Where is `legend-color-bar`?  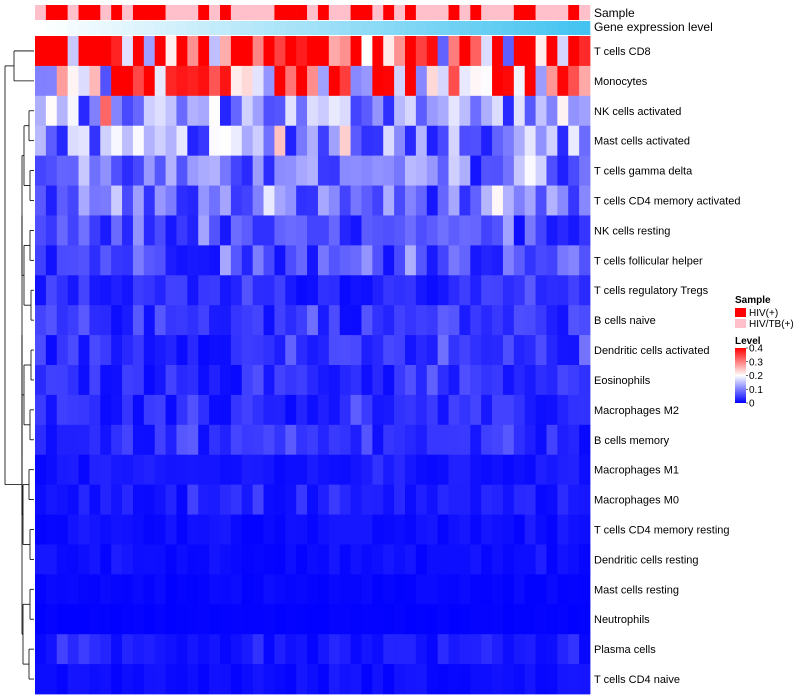 legend-color-bar is located at coordinates (740, 375).